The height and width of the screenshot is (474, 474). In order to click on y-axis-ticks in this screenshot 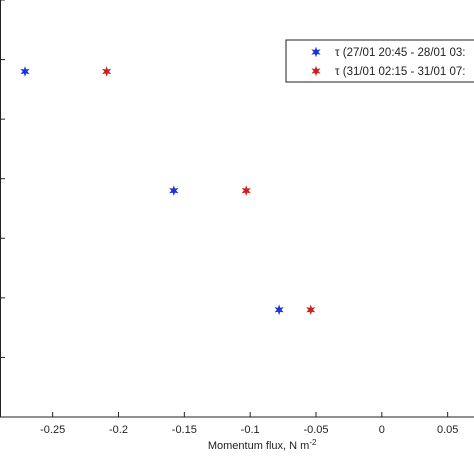, I will do `click(2, 179)`.